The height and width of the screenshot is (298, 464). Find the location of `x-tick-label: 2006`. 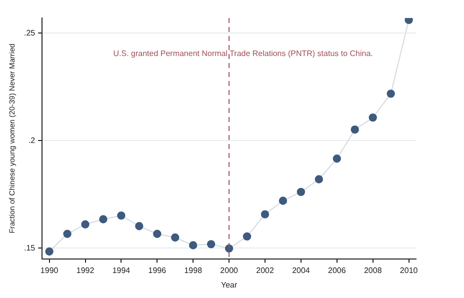

x-tick-label: 2006 is located at coordinates (337, 270).